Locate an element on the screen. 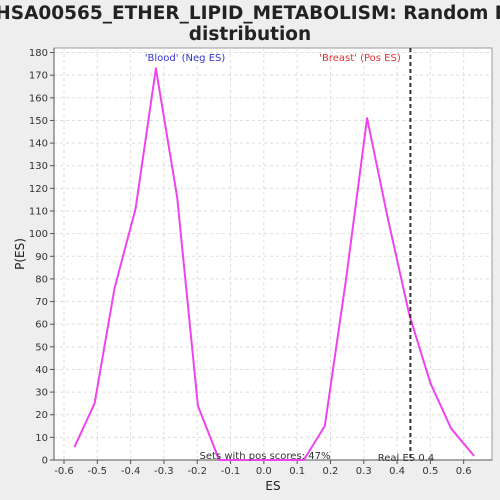 This screenshot has height=500, width=500. y-axis-label: P(ES) is located at coordinates (20, 254).